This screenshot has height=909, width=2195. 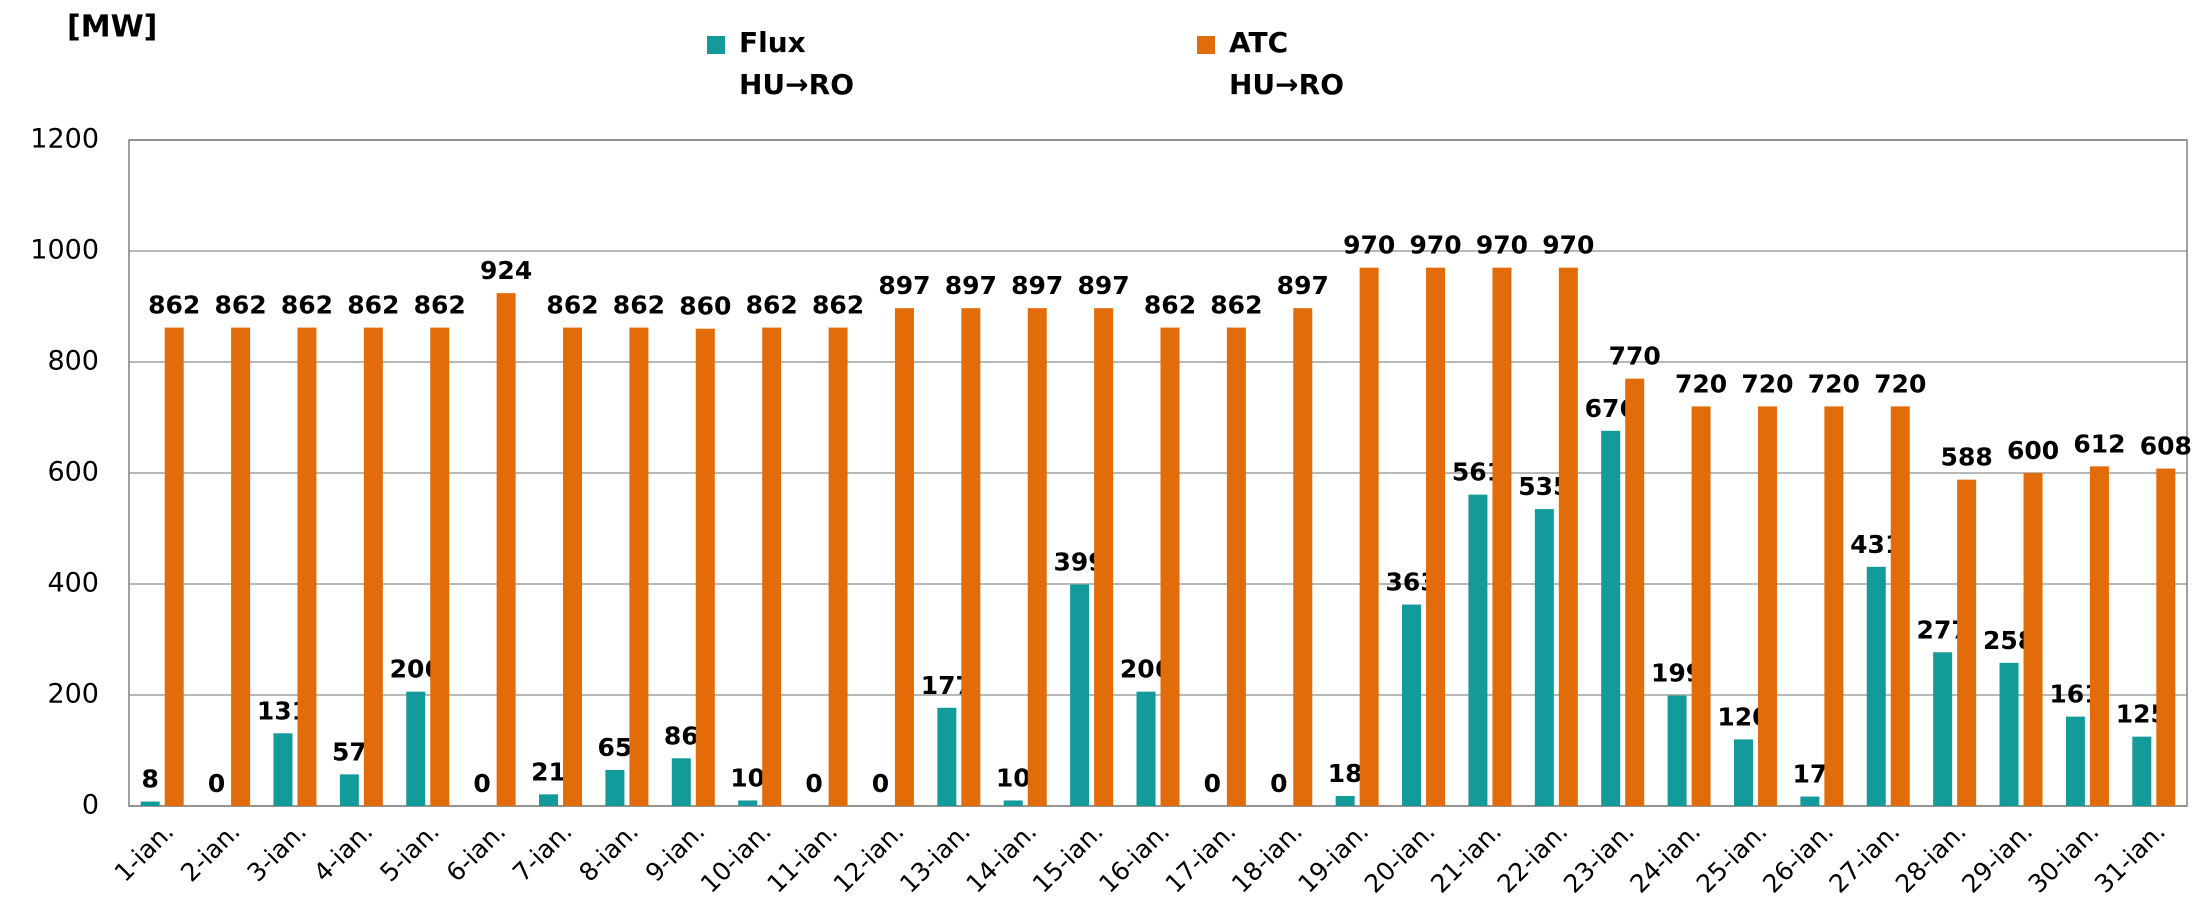 I want to click on y-tick-label: 1000, so click(x=64, y=250).